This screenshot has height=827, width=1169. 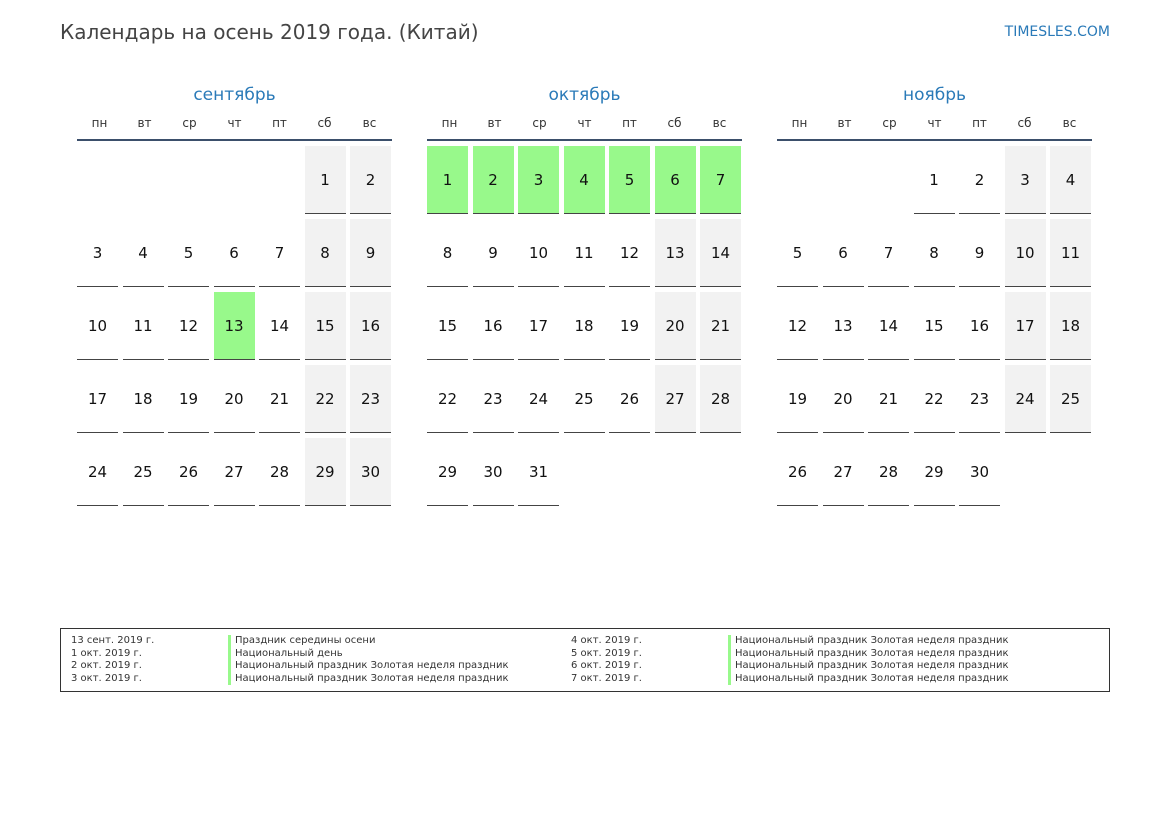 I want to click on day-cell-holiday: 5, so click(x=629, y=180).